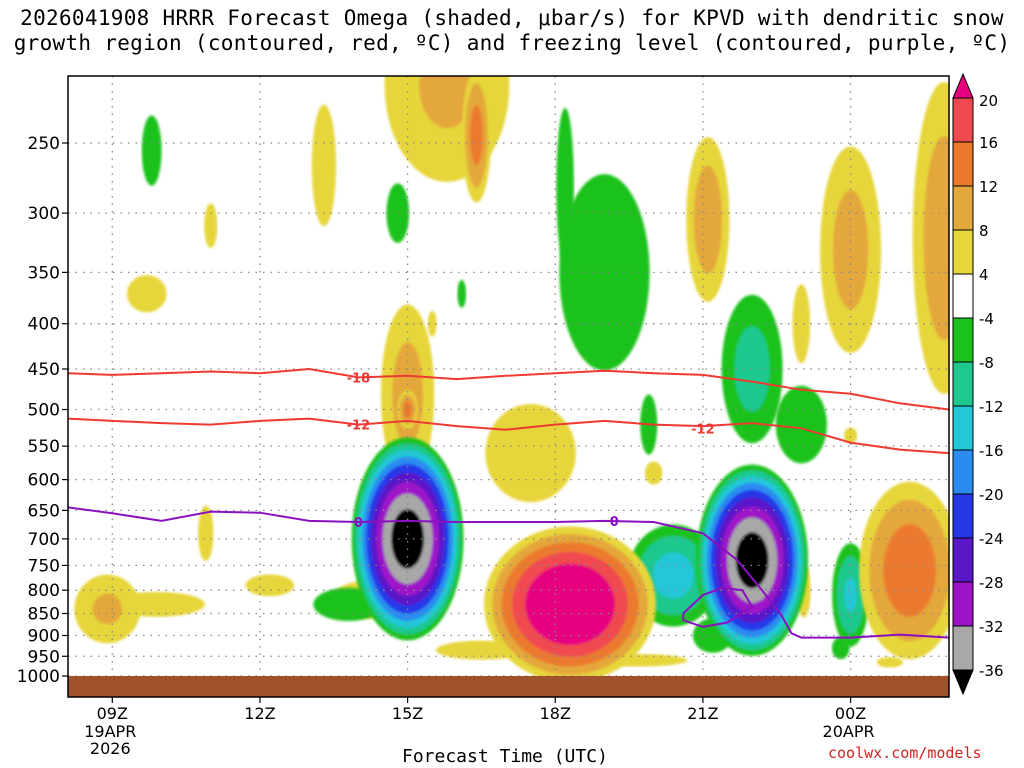  I want to click on contour-purple-line, so click(508, 572).